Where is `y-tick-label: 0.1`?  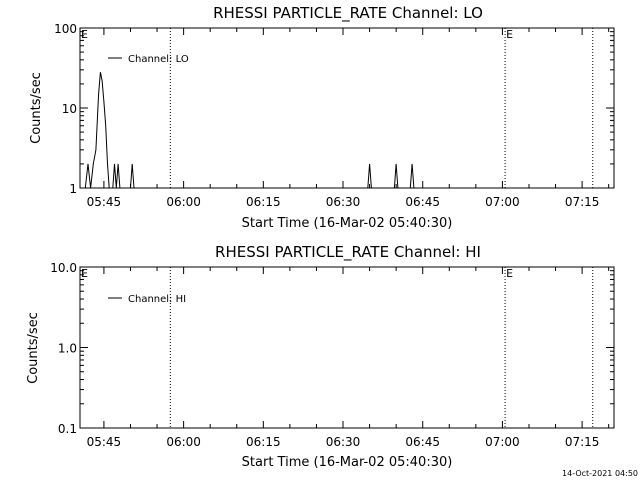
y-tick-label: 0.1 is located at coordinates (67, 429).